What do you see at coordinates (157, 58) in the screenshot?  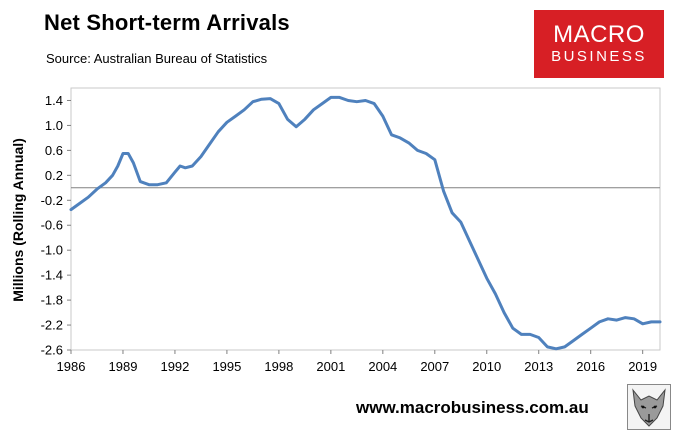 I see `chart-subtitle: Source: Australian Bureau of Statistics` at bounding box center [157, 58].